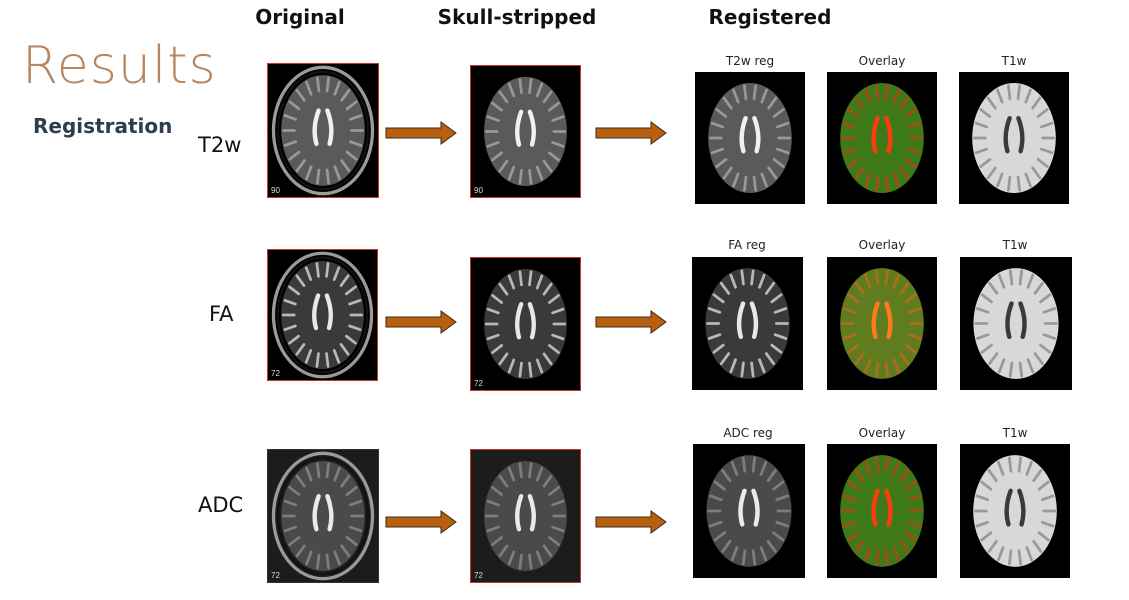  I want to click on registered-image-t2w, so click(750, 138).